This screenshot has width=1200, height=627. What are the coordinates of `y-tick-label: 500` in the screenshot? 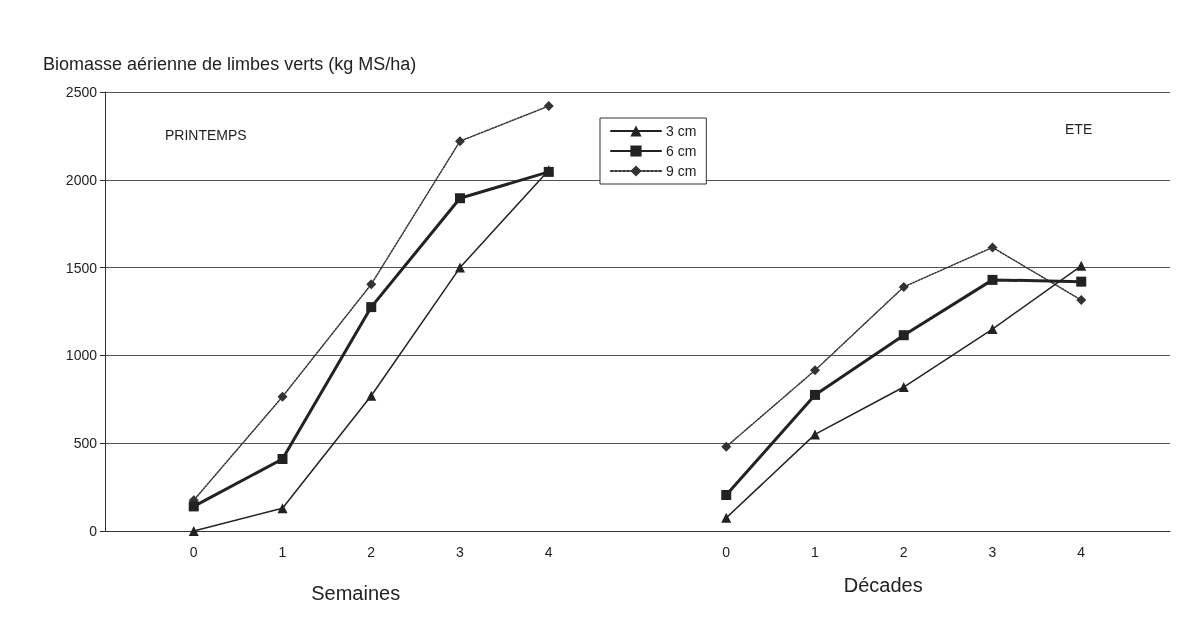 It's located at (85, 443).